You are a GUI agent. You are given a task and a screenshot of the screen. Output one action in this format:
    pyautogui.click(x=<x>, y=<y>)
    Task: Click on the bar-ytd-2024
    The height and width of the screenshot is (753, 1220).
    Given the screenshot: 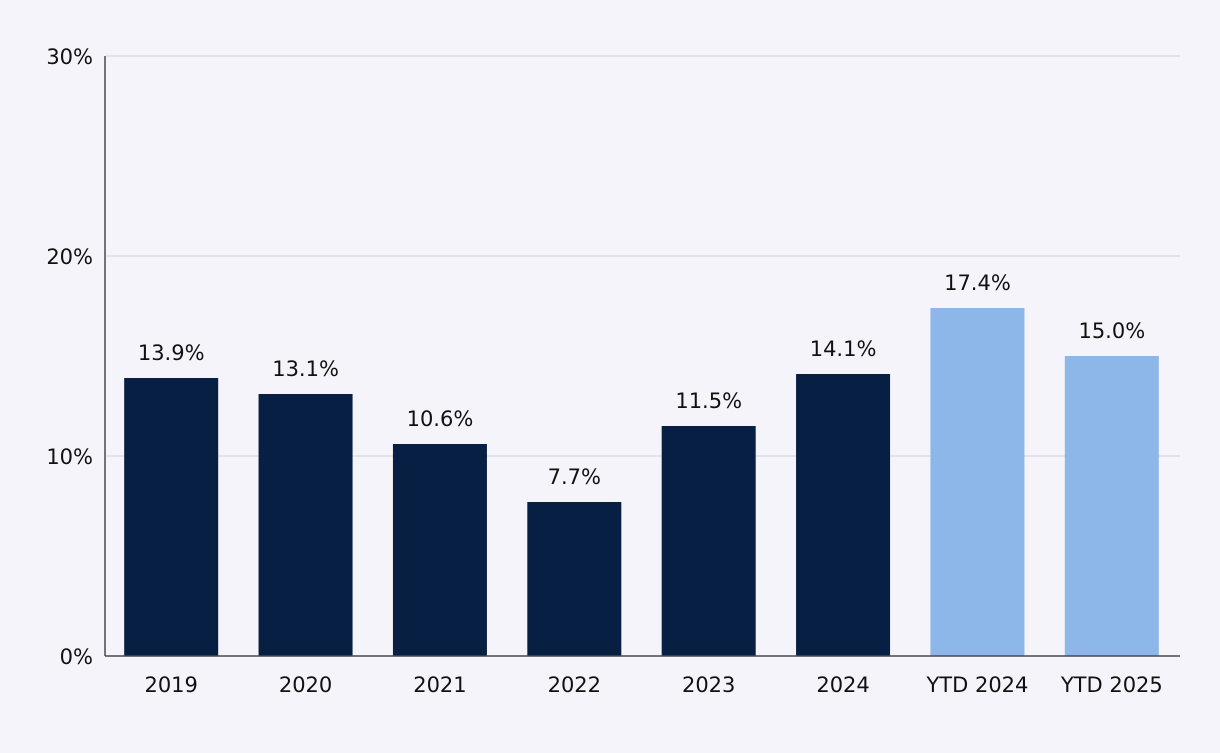 What is the action you would take?
    pyautogui.click(x=977, y=482)
    